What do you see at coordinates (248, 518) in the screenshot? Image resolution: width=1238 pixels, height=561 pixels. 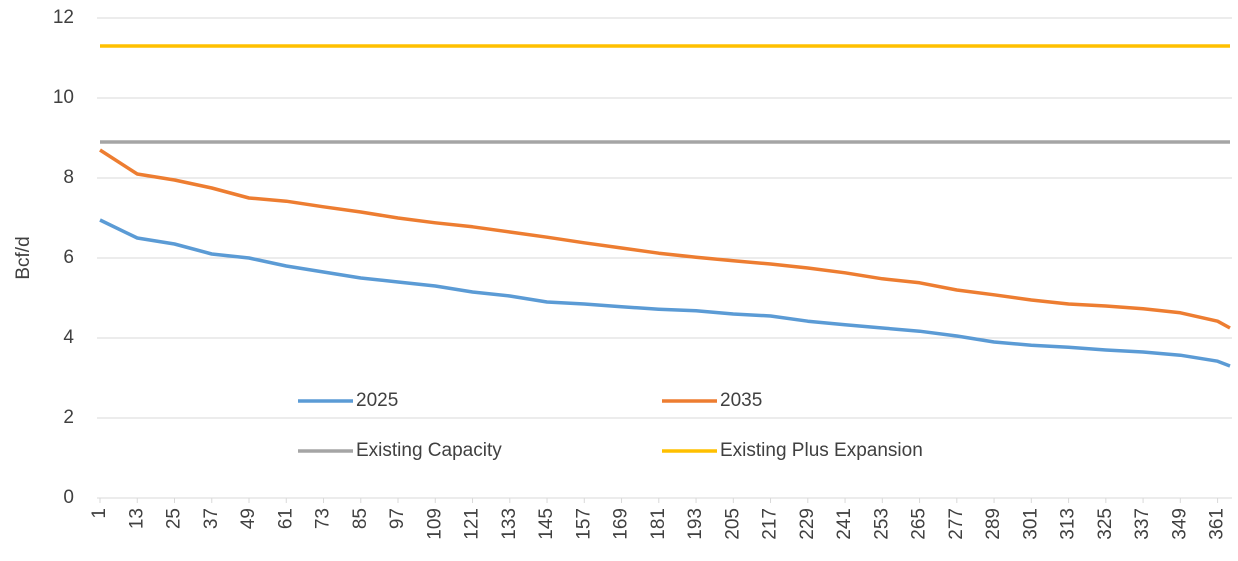 I see `x-tick-label: 49` at bounding box center [248, 518].